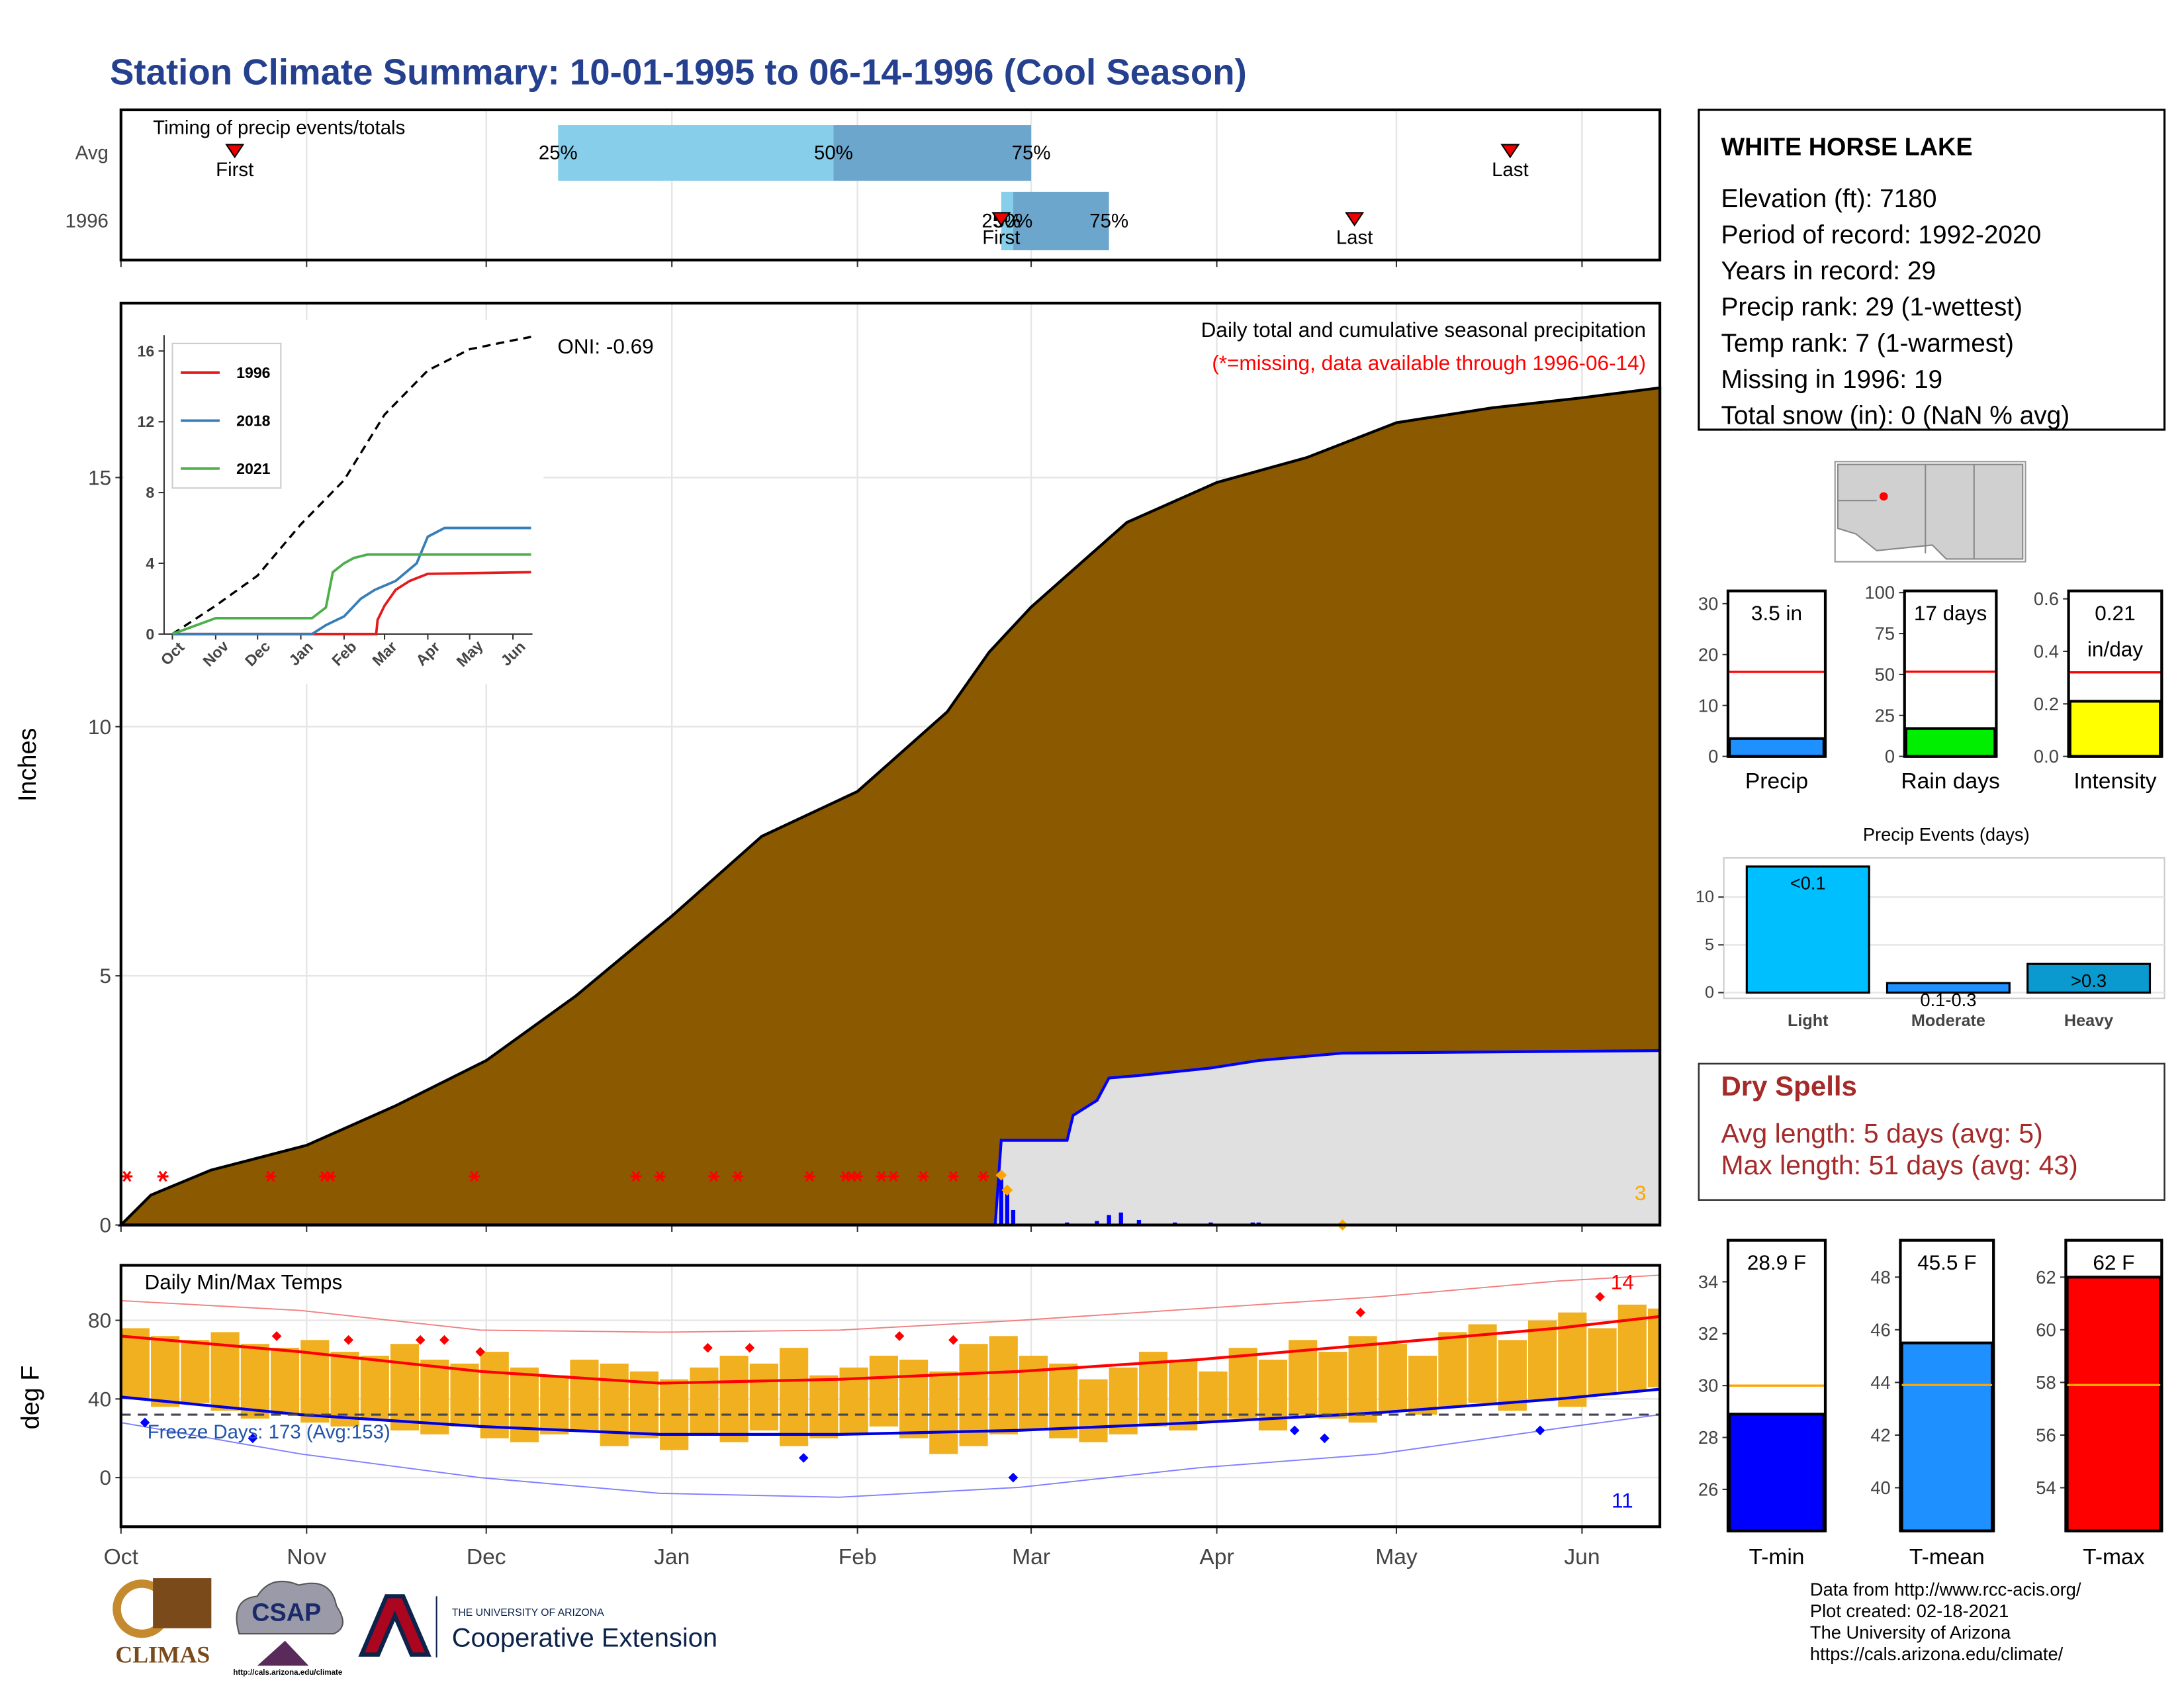  Describe the element at coordinates (1829, 271) in the screenshot. I see `station-line: Years in record: 29` at that location.